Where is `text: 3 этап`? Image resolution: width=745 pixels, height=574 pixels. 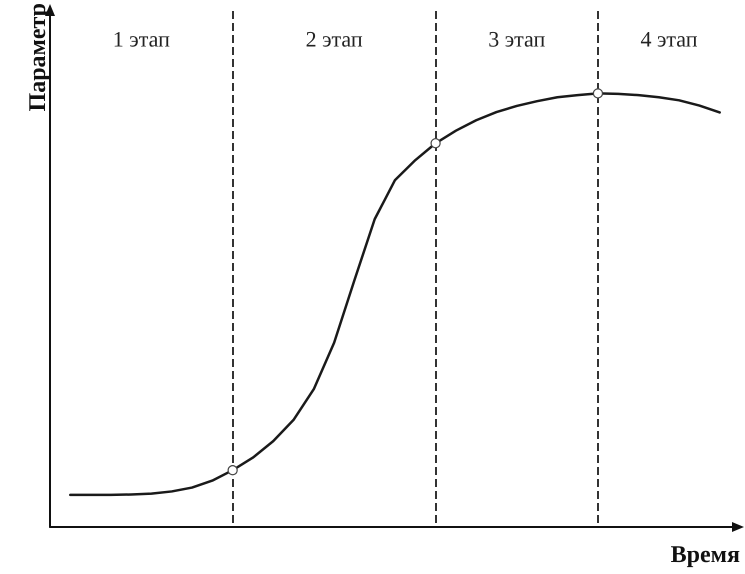 text: 3 этап is located at coordinates (517, 39).